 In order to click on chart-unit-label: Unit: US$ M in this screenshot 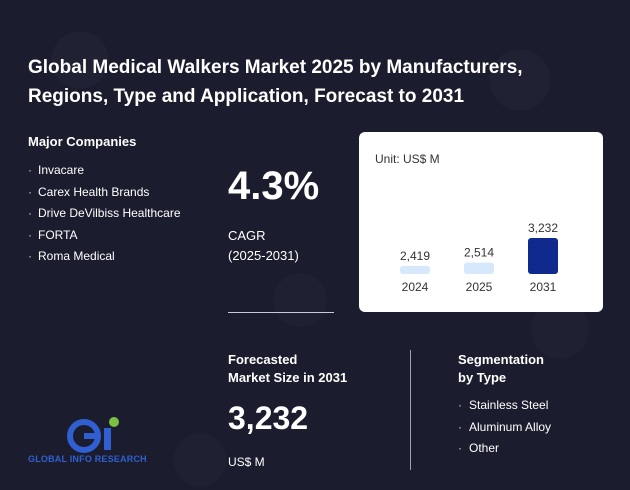, I will do `click(407, 159)`.